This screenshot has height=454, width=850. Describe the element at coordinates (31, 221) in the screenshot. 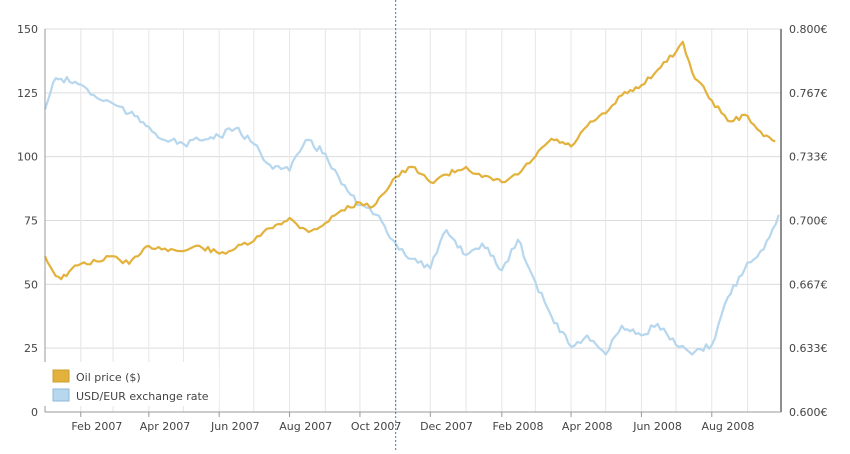

I see `y-left-tick-label: 75` at that location.